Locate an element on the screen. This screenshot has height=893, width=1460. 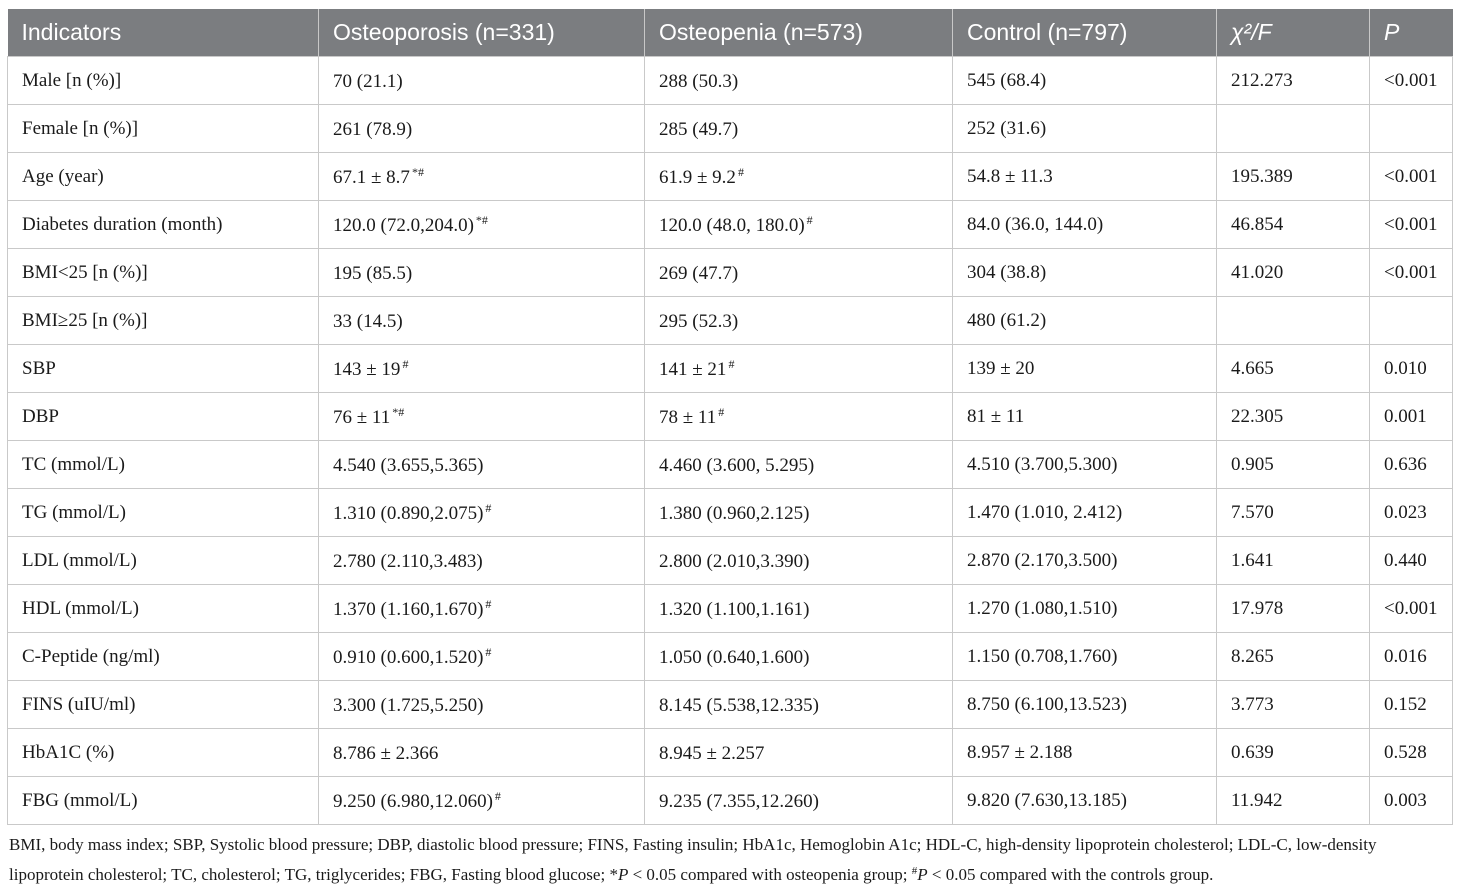
cell-control: 1.150 (0.708,1.760) is located at coordinates (1084, 656).